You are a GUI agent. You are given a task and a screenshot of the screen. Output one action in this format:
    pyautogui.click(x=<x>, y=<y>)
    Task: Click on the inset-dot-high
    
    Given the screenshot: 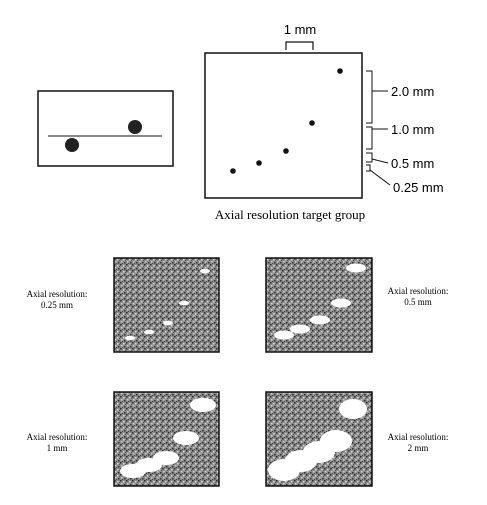 What is the action you would take?
    pyautogui.click(x=135, y=127)
    